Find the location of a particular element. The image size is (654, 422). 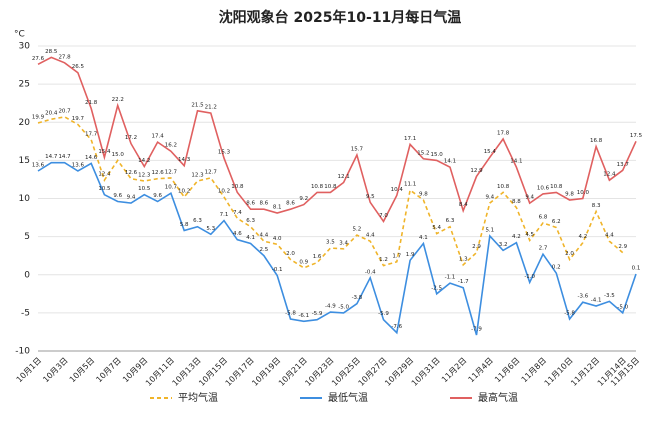

data-label: 19.9 is located at coordinates (38, 118).